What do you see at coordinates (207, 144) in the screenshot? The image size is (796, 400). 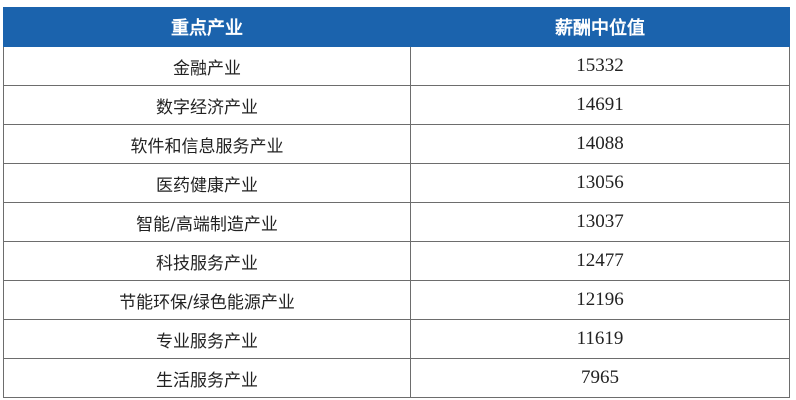 I see `industry-cell: 软件和信息服务产业` at bounding box center [207, 144].